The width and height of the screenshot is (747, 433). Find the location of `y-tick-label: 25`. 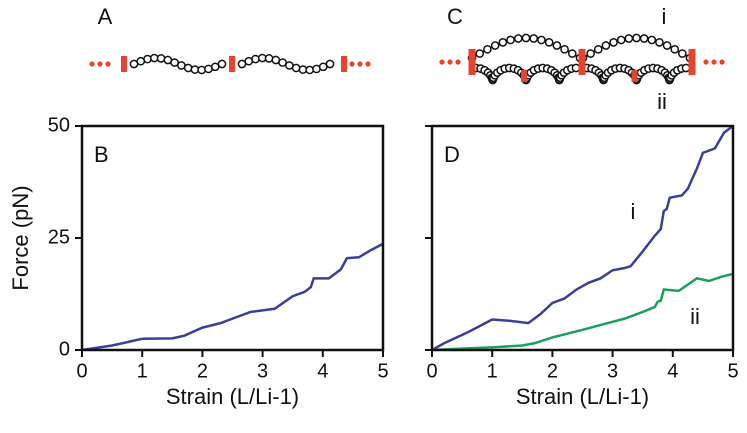

y-tick-label: 25 is located at coordinates (59, 237).